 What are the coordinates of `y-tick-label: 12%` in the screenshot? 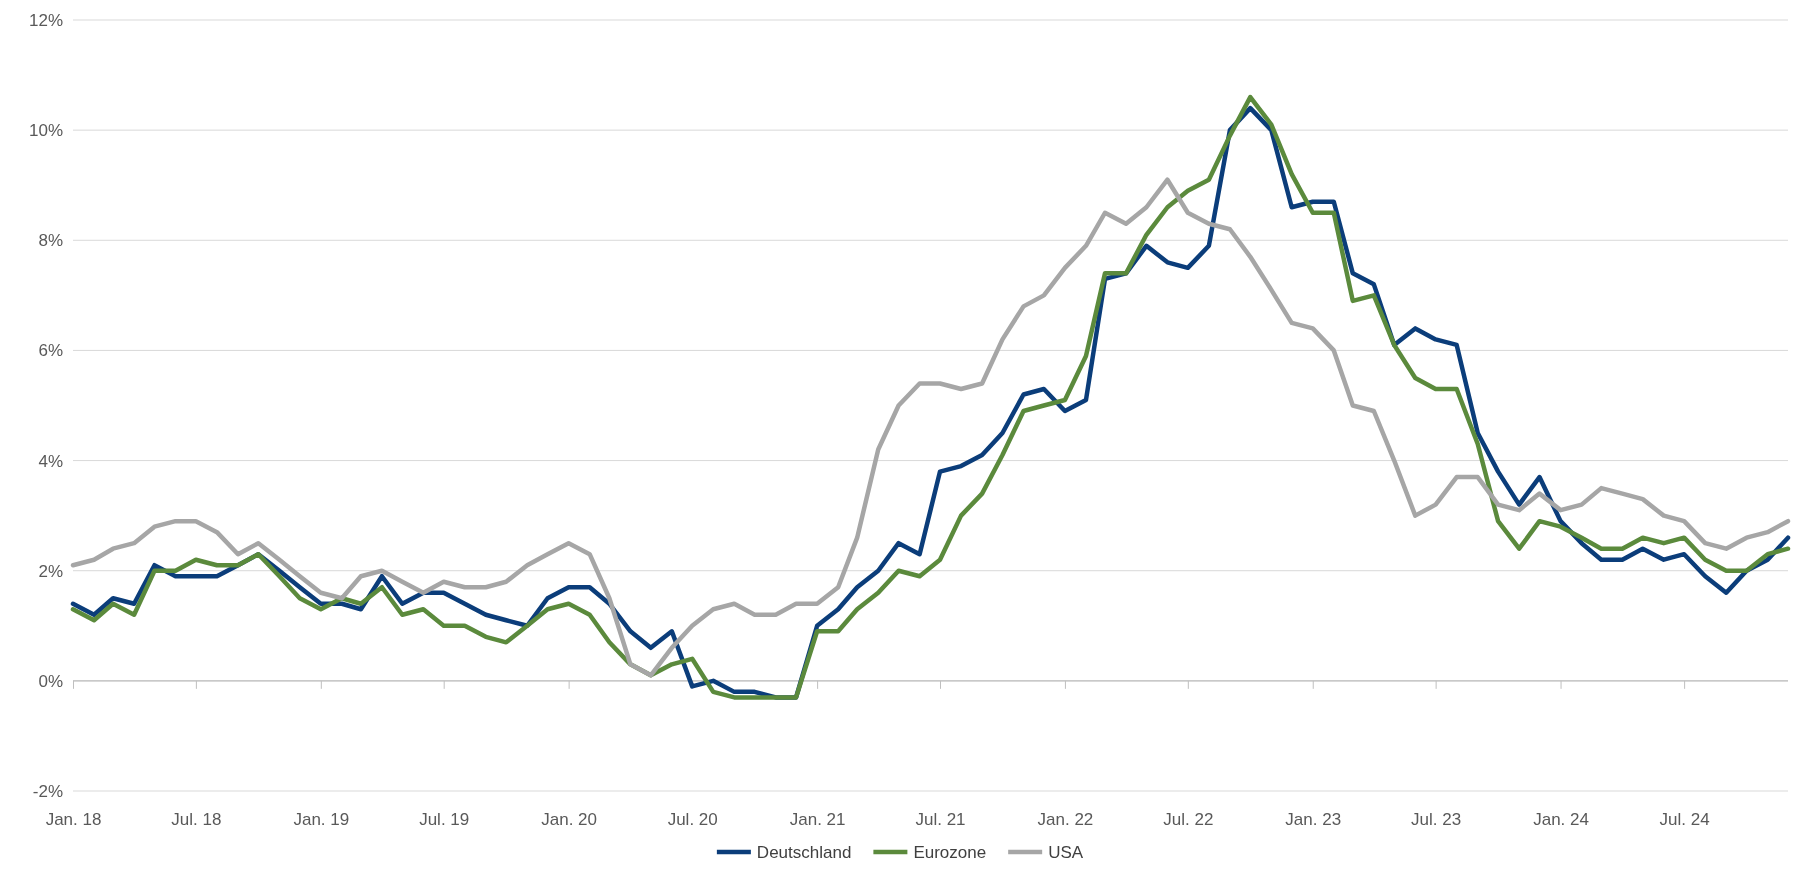 It's located at (45, 20).